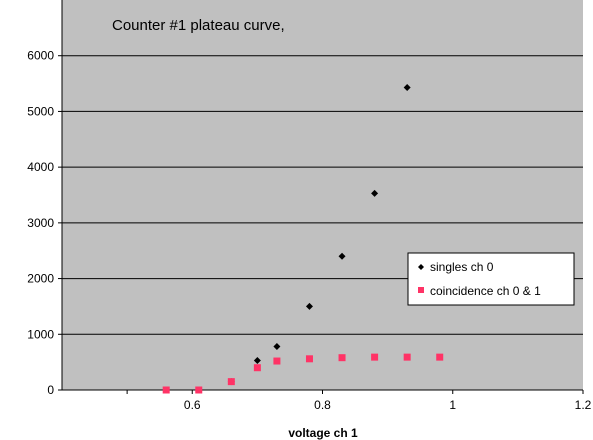 The width and height of the screenshot is (593, 440). I want to click on x-tick-label-2: 1, so click(452, 405).